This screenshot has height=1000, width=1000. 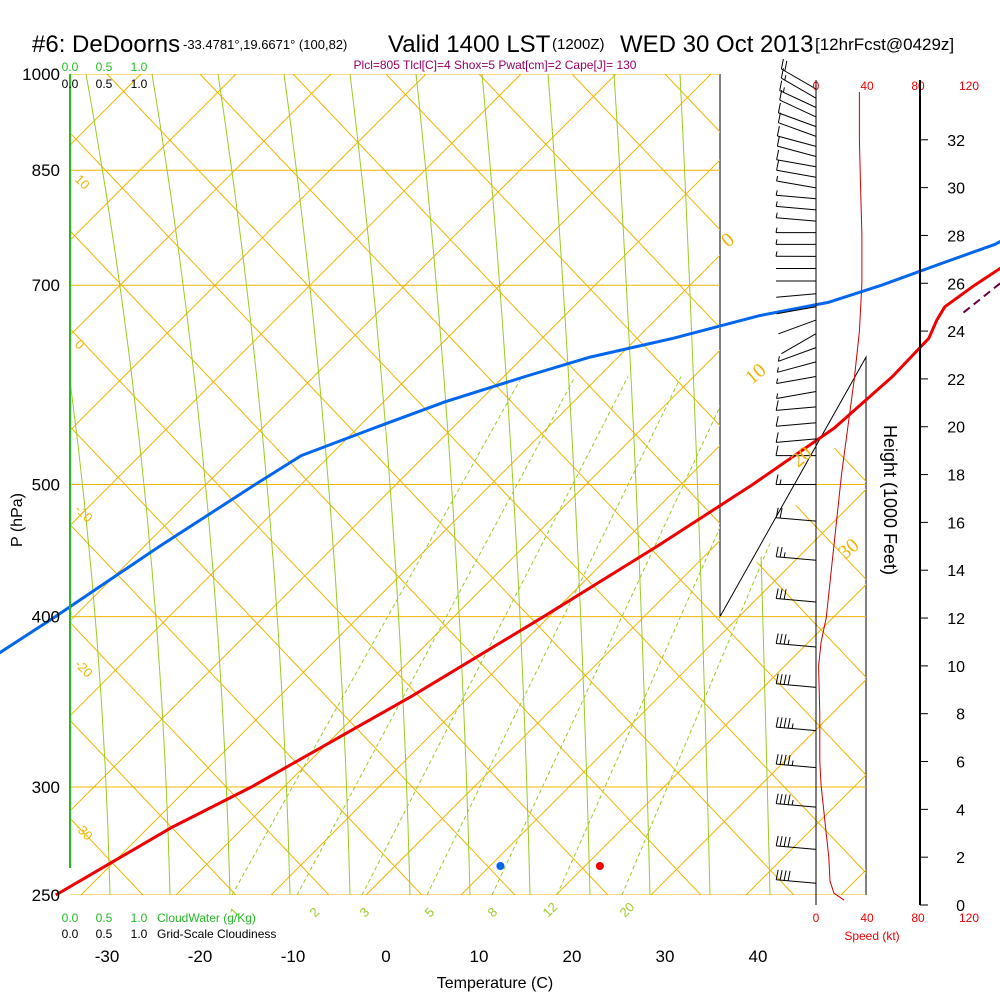 I want to click on isotherm-label: 10, so click(x=82, y=182).